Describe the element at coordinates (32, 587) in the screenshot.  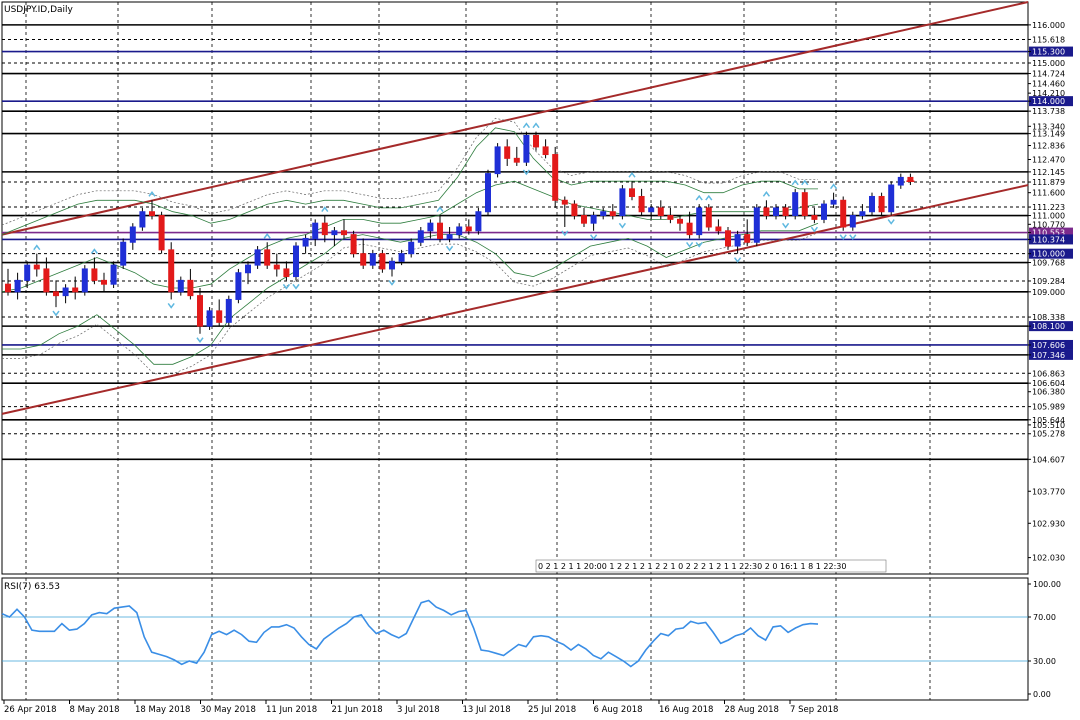
I see `rsi-title: RSI(7) 63.53` at that location.